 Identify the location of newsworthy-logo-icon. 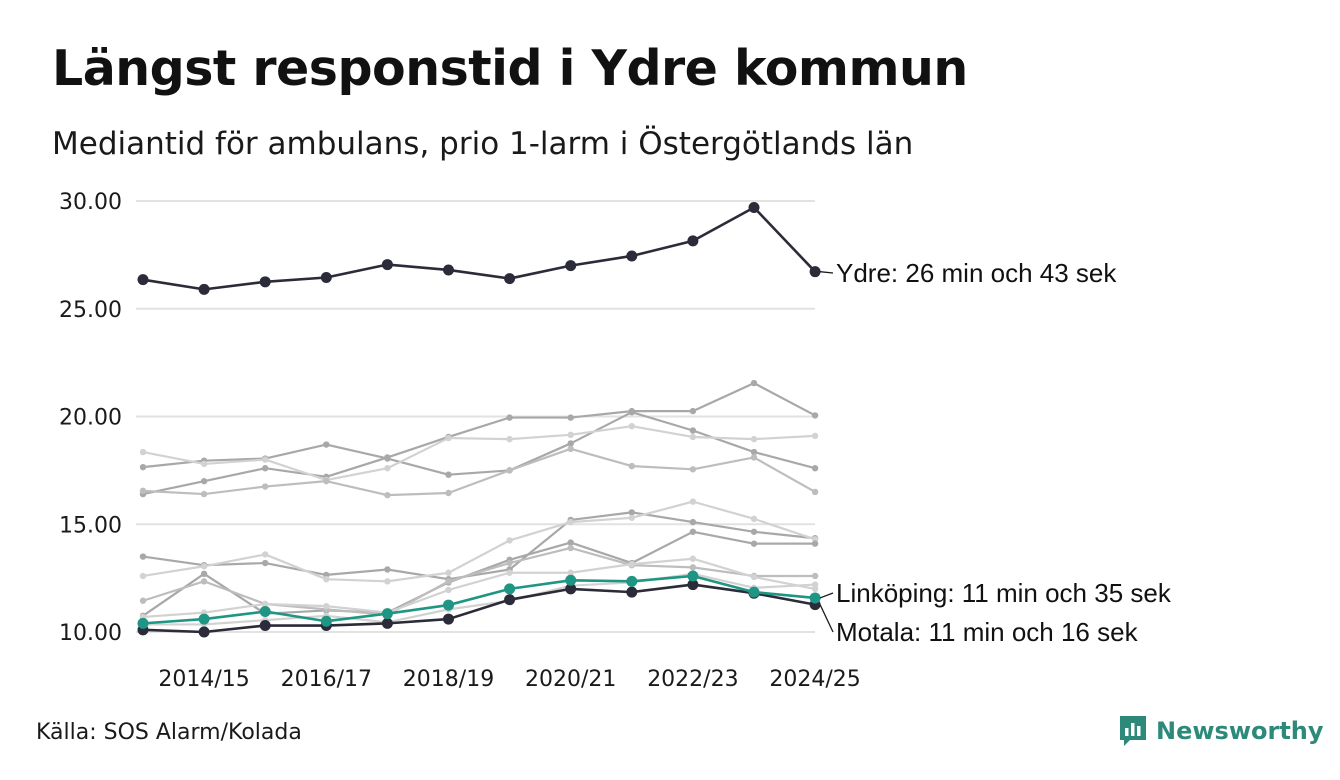
(1133, 731).